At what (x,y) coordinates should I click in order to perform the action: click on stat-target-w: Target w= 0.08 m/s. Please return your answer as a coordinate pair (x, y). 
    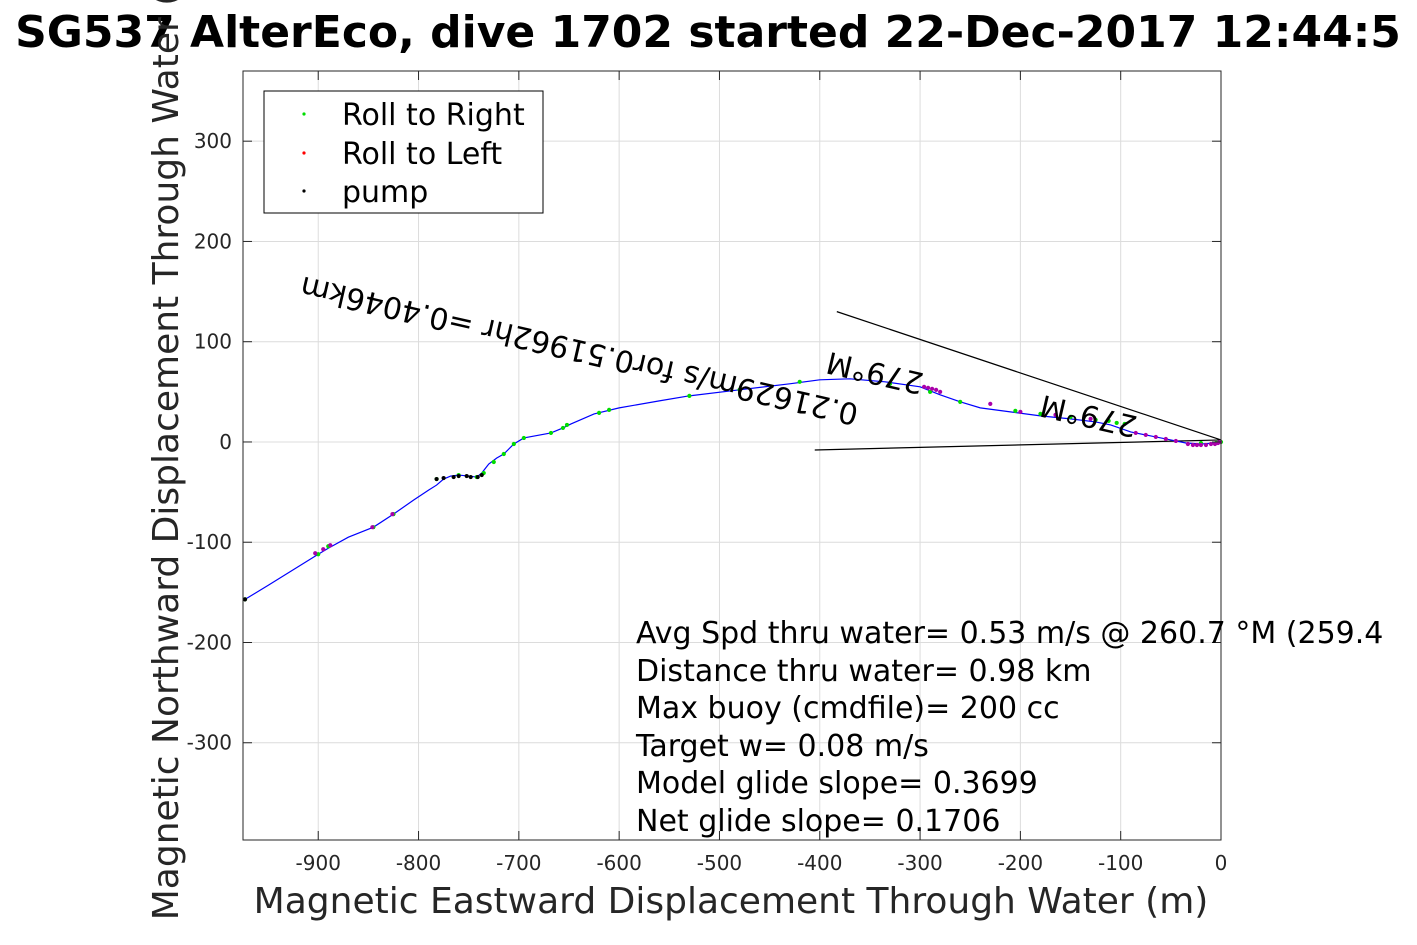
    Looking at the image, I should click on (782, 746).